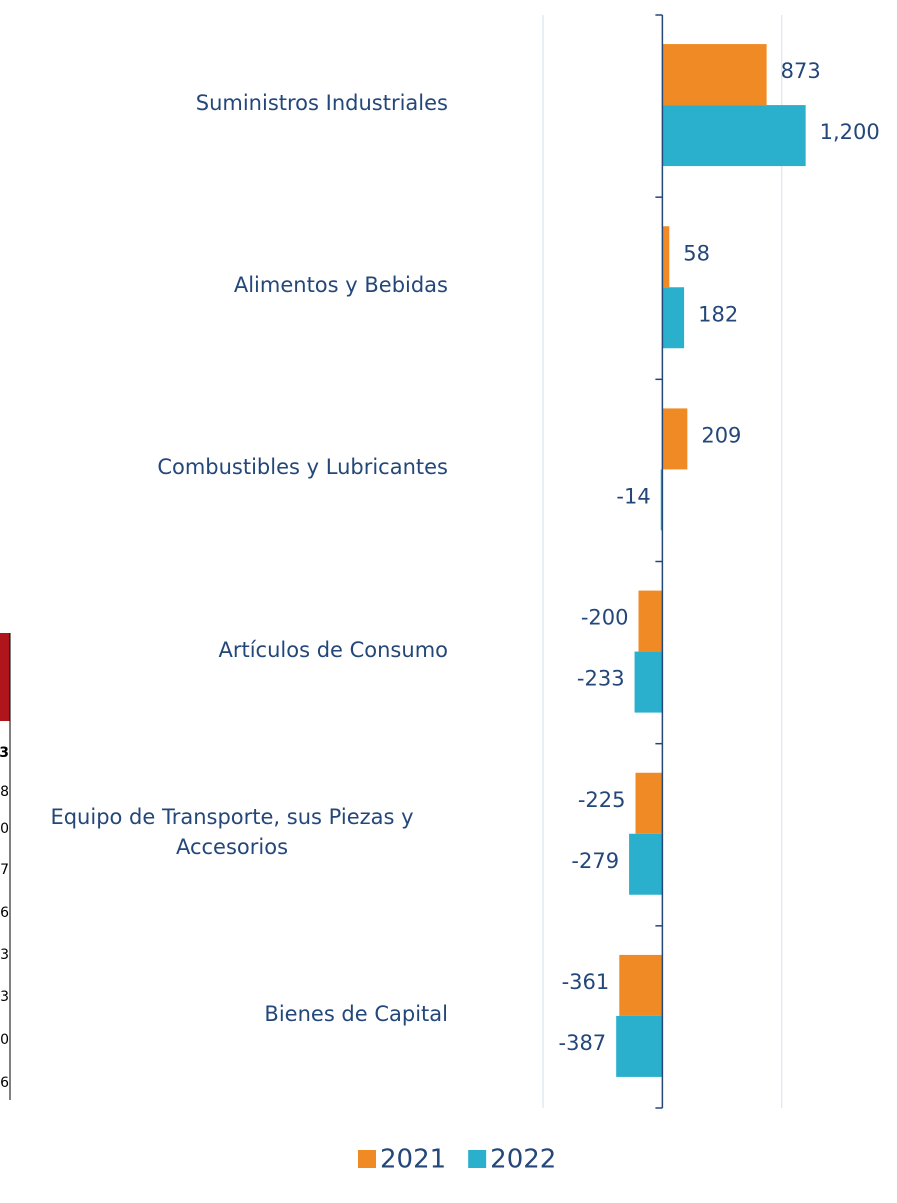 The height and width of the screenshot is (1203, 897). What do you see at coordinates (595, 861) in the screenshot?
I see `data-label: -279` at bounding box center [595, 861].